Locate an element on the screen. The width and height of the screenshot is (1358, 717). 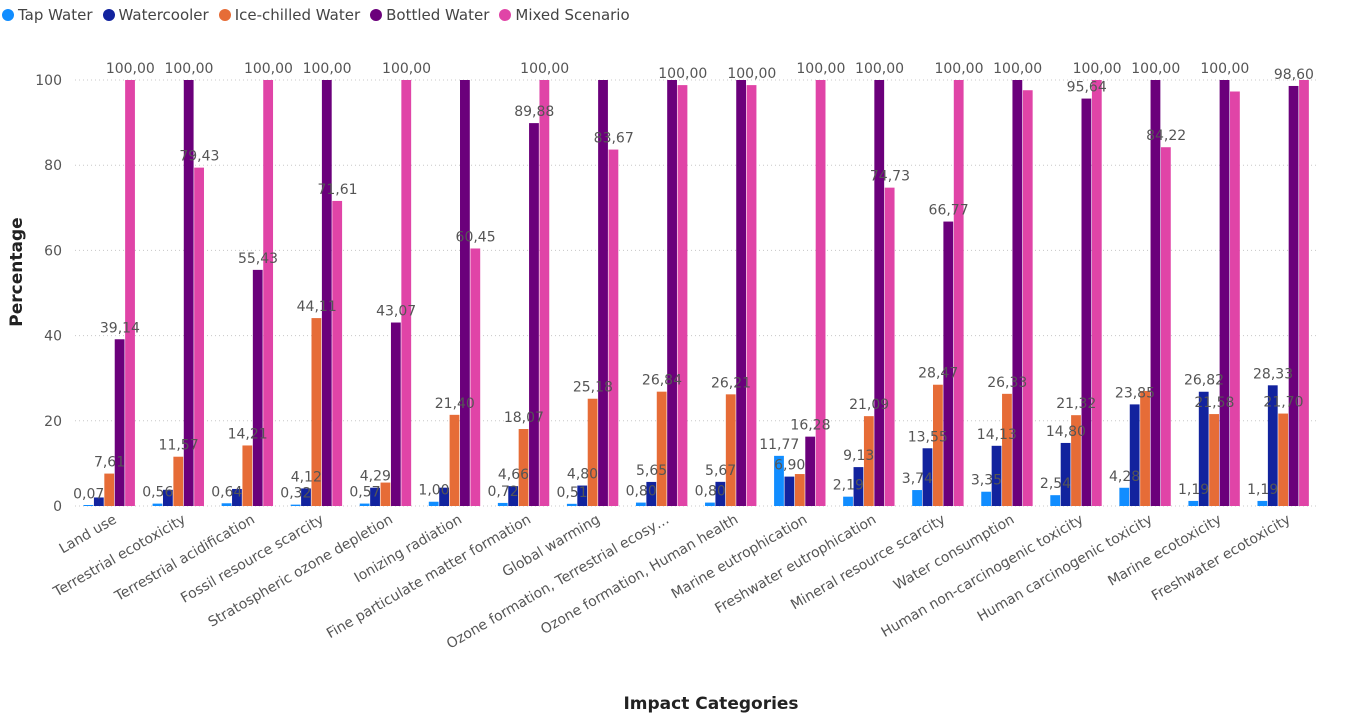
legend-item: Mixed Scenario is located at coordinates (564, 15).